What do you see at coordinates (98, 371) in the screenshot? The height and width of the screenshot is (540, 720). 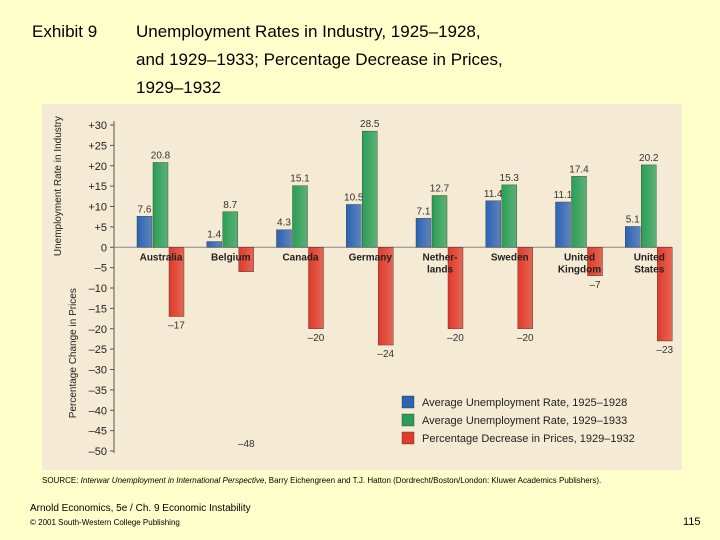 I see `y-tick-label: –30` at bounding box center [98, 371].